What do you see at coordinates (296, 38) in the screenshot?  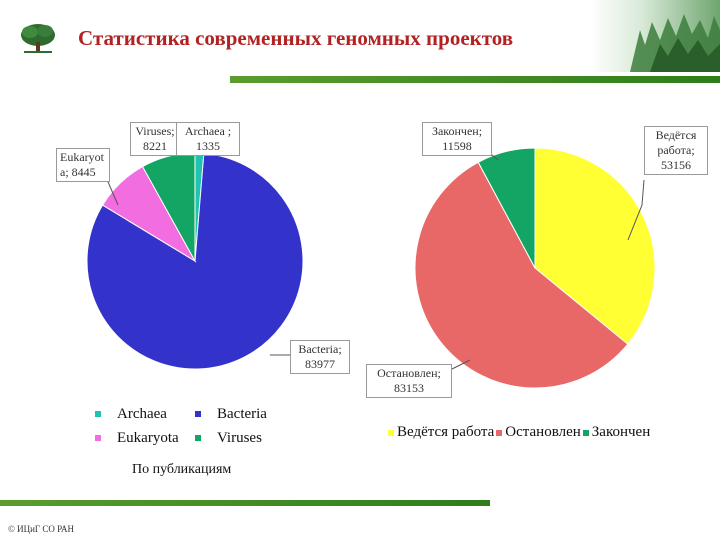 I see `page-title: Статистика современных геномных проектов` at bounding box center [296, 38].